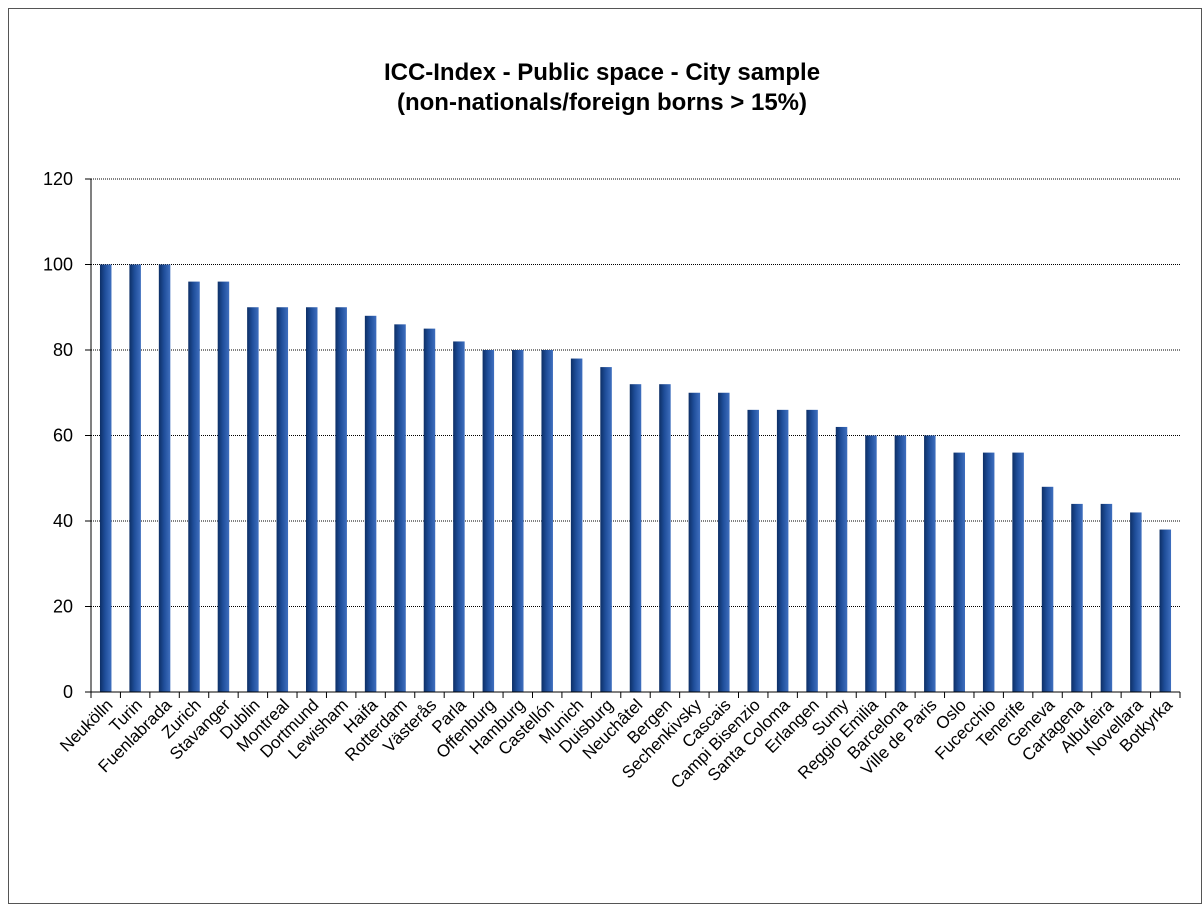 Image resolution: width=1204 pixels, height=906 pixels. I want to click on y-tick-label: 120, so click(58, 179).